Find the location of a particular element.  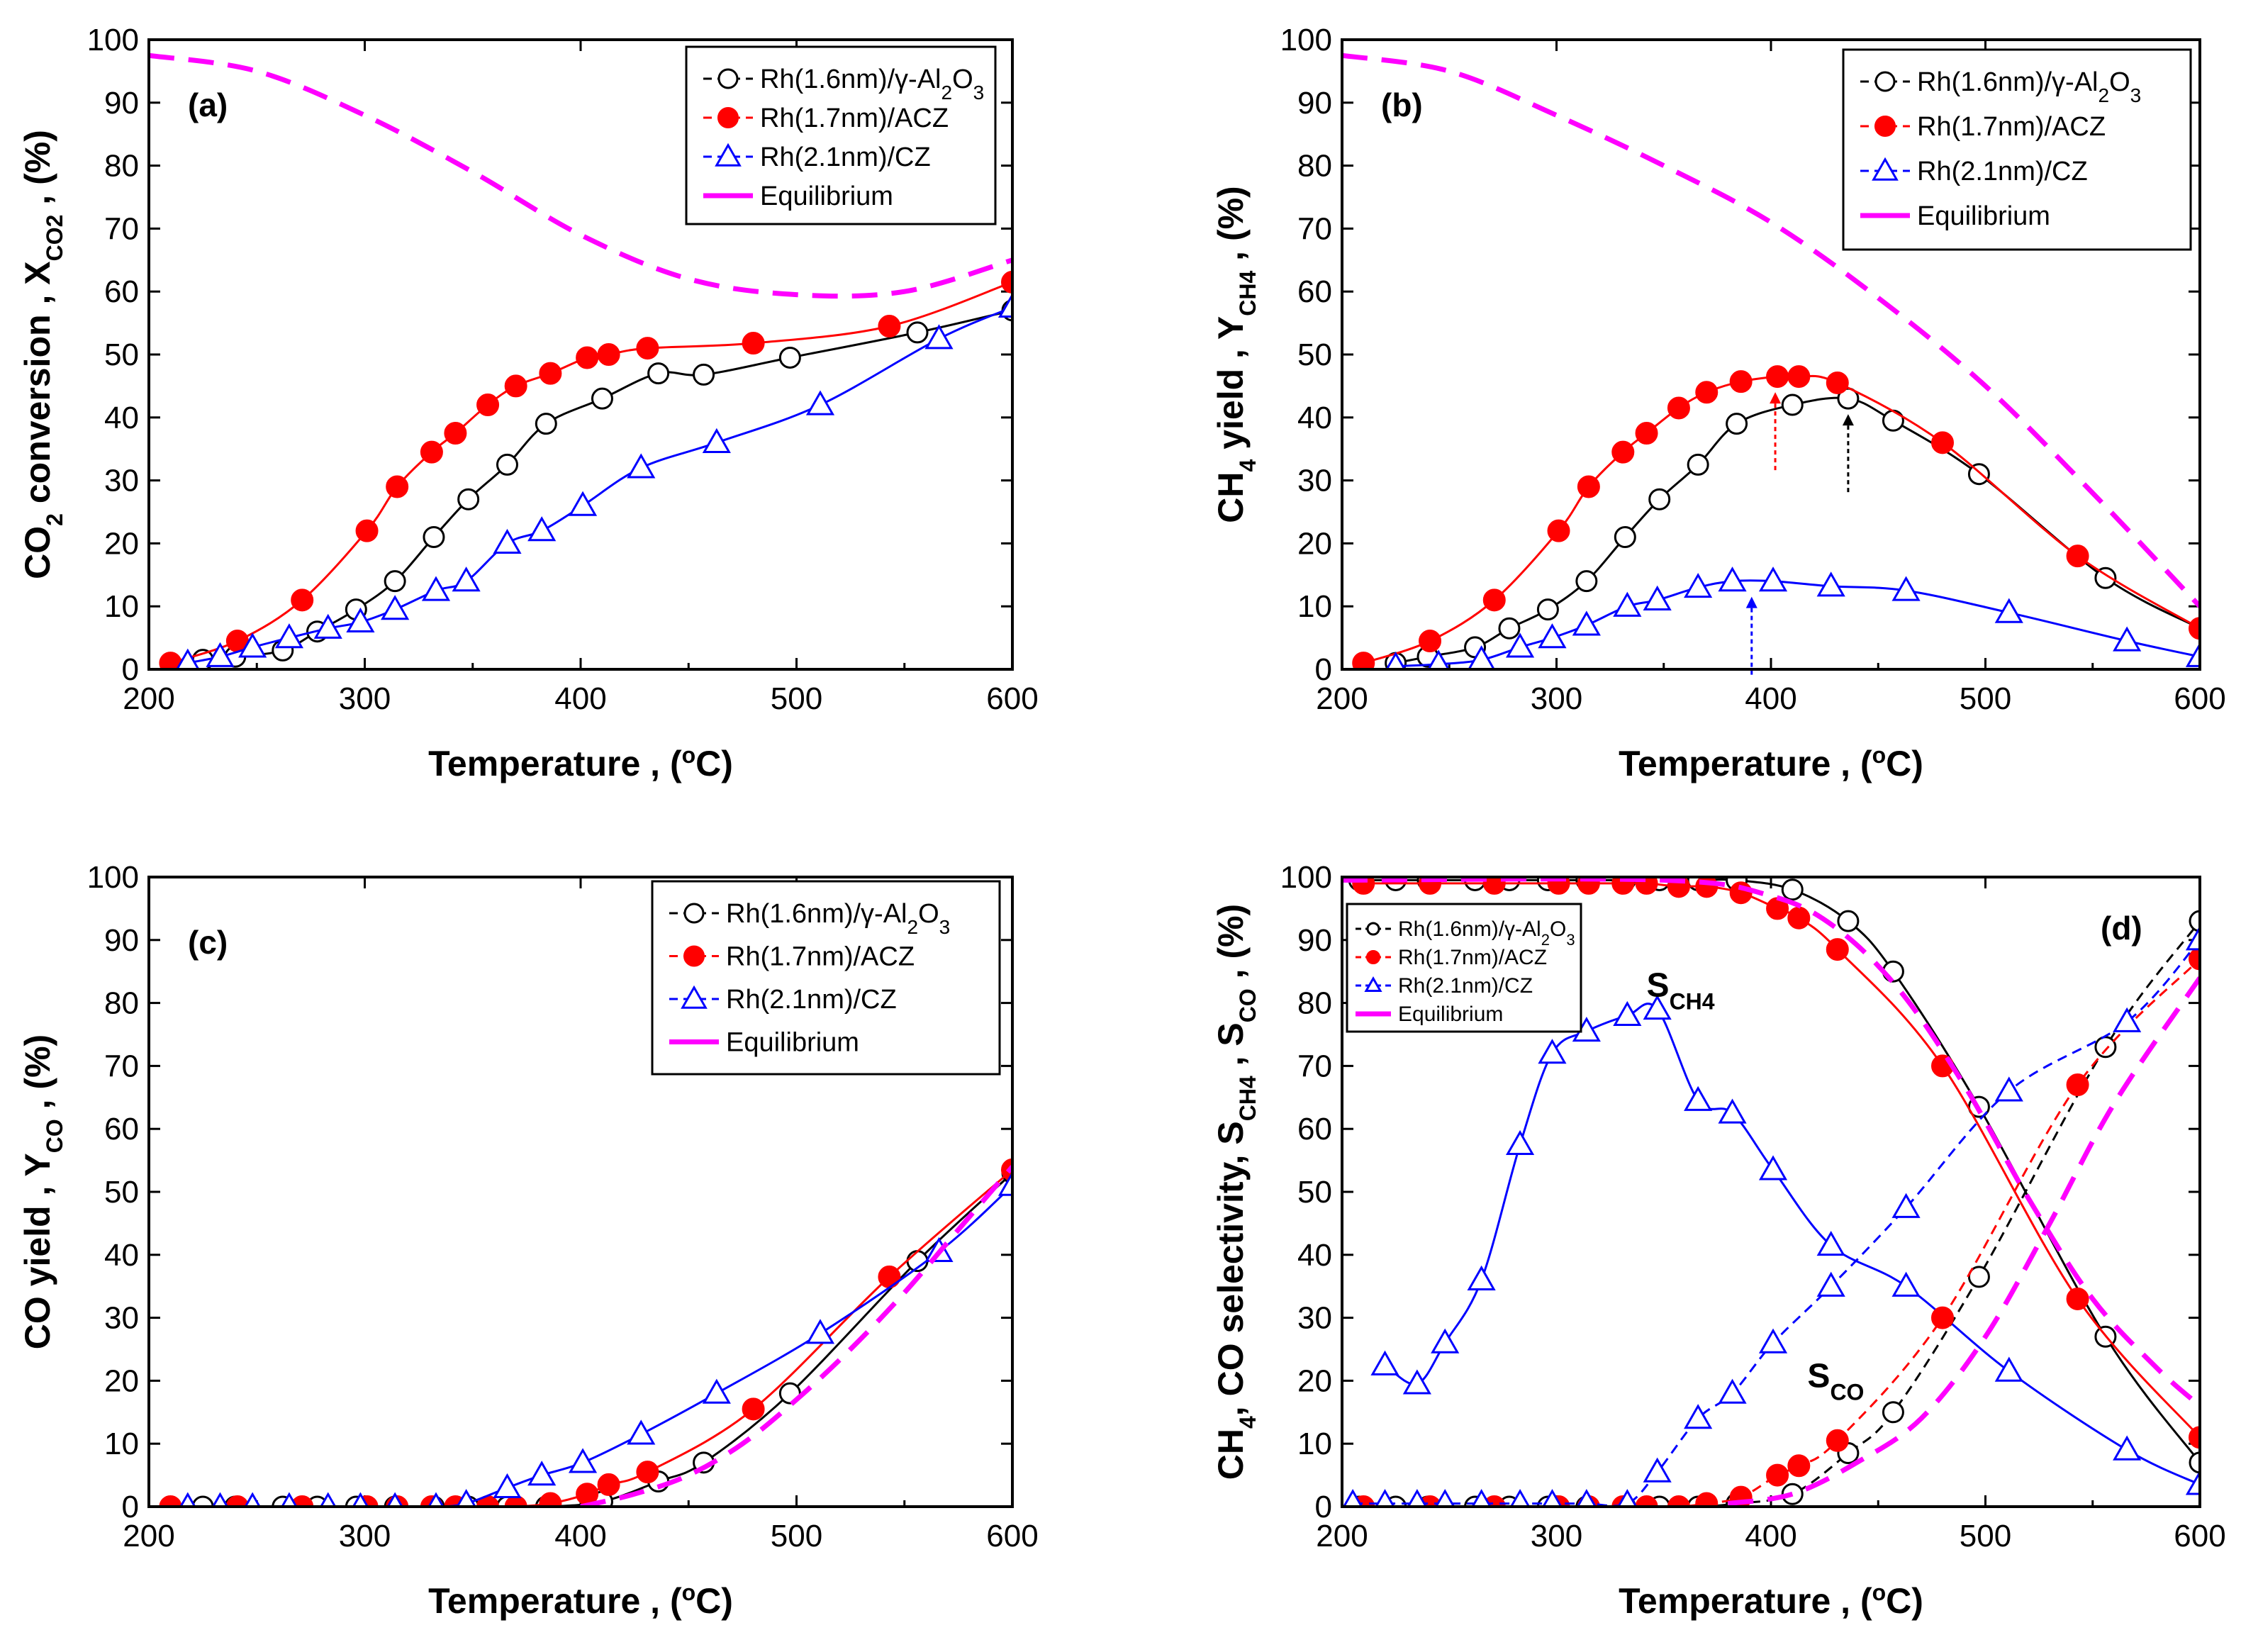

panel-label: (c) is located at coordinates (208, 943).